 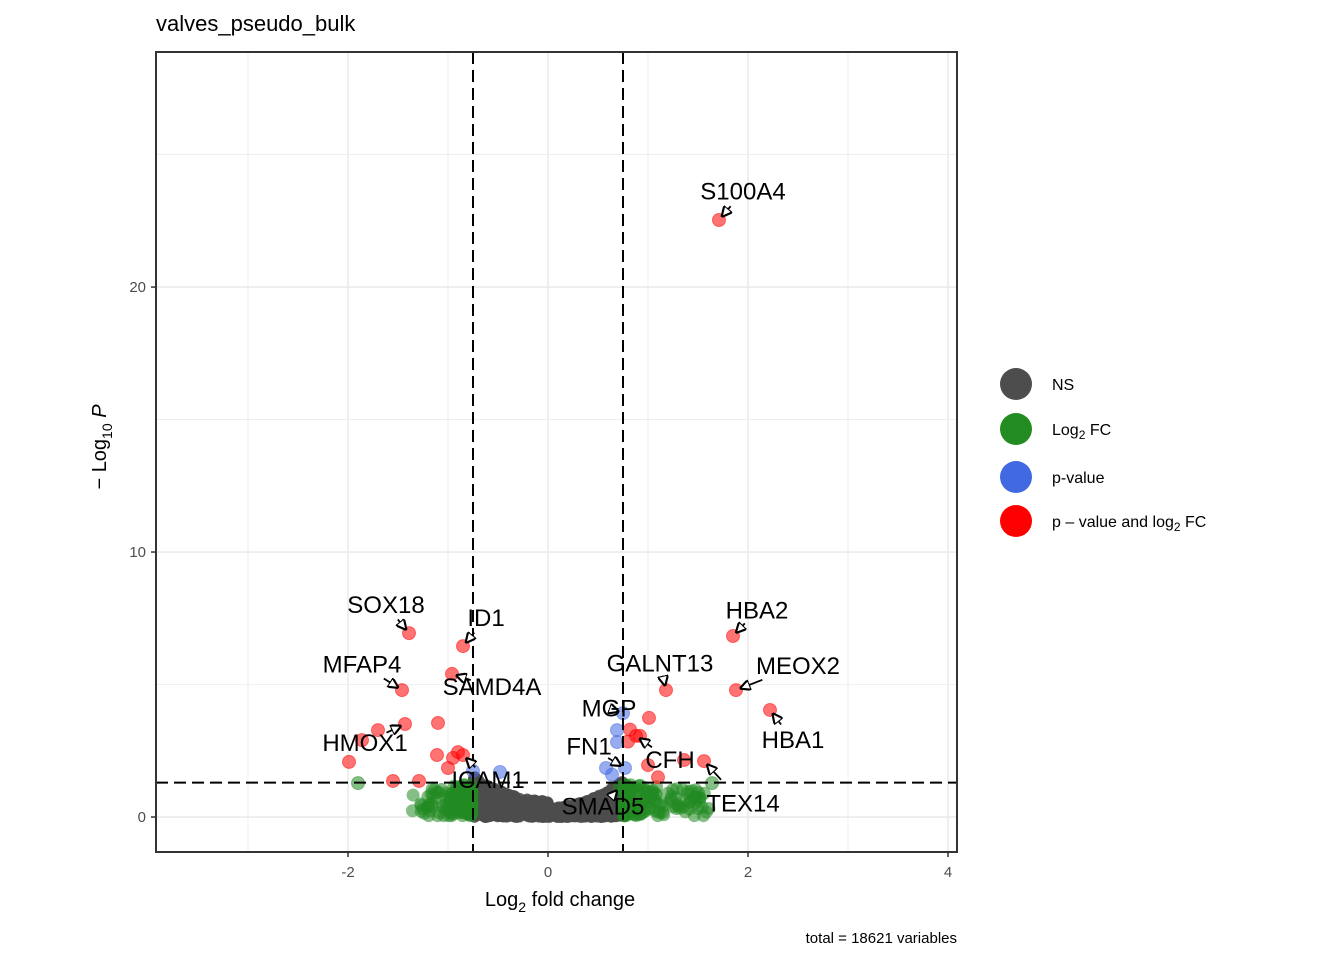 What do you see at coordinates (548, 872) in the screenshot?
I see `x-tick-label: 0` at bounding box center [548, 872].